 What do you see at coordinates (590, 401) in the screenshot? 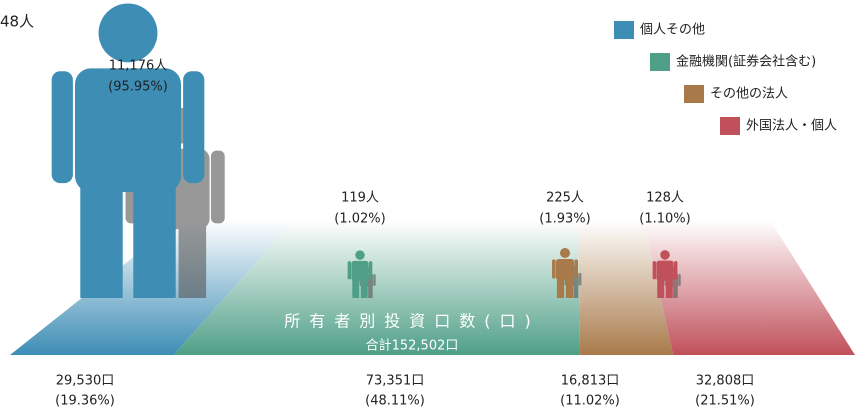
I see `unit-percent-label: (11.02%)` at bounding box center [590, 401].